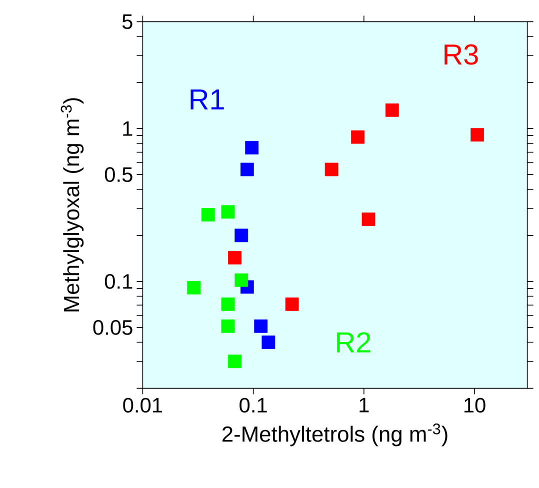 The image size is (539, 488). Describe the element at coordinates (142, 405) in the screenshot. I see `x-tick-label: 0.01` at that location.